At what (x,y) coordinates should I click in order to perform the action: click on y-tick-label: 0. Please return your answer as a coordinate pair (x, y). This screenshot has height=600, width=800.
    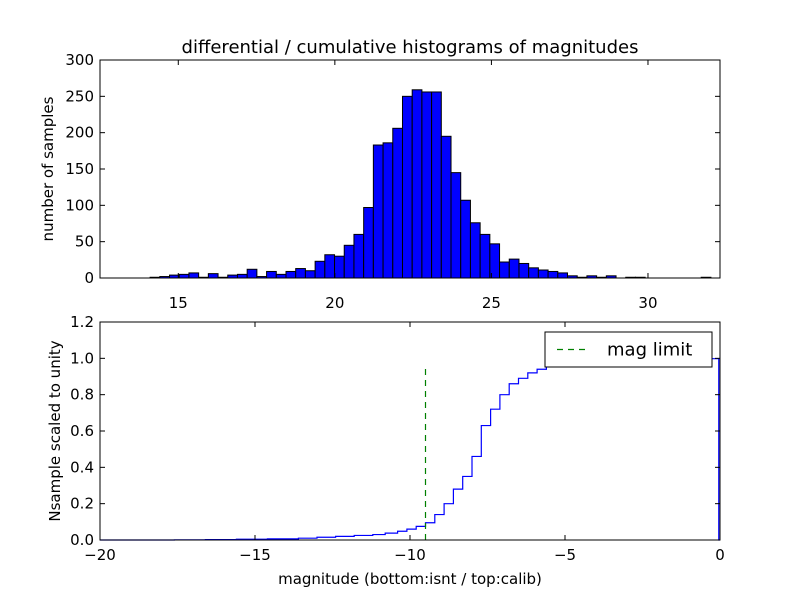
    Looking at the image, I should click on (89, 278).